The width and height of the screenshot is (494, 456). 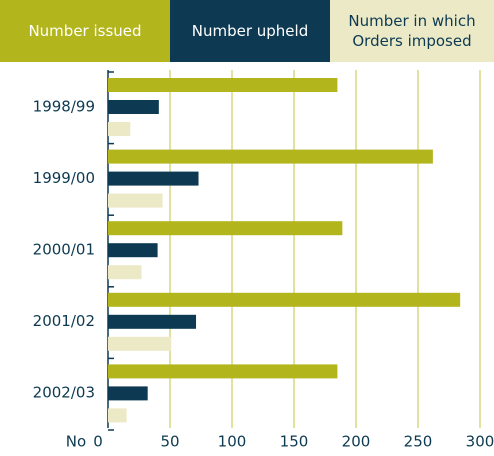 What do you see at coordinates (169, 442) in the screenshot?
I see `x-tick-label: 50` at bounding box center [169, 442].